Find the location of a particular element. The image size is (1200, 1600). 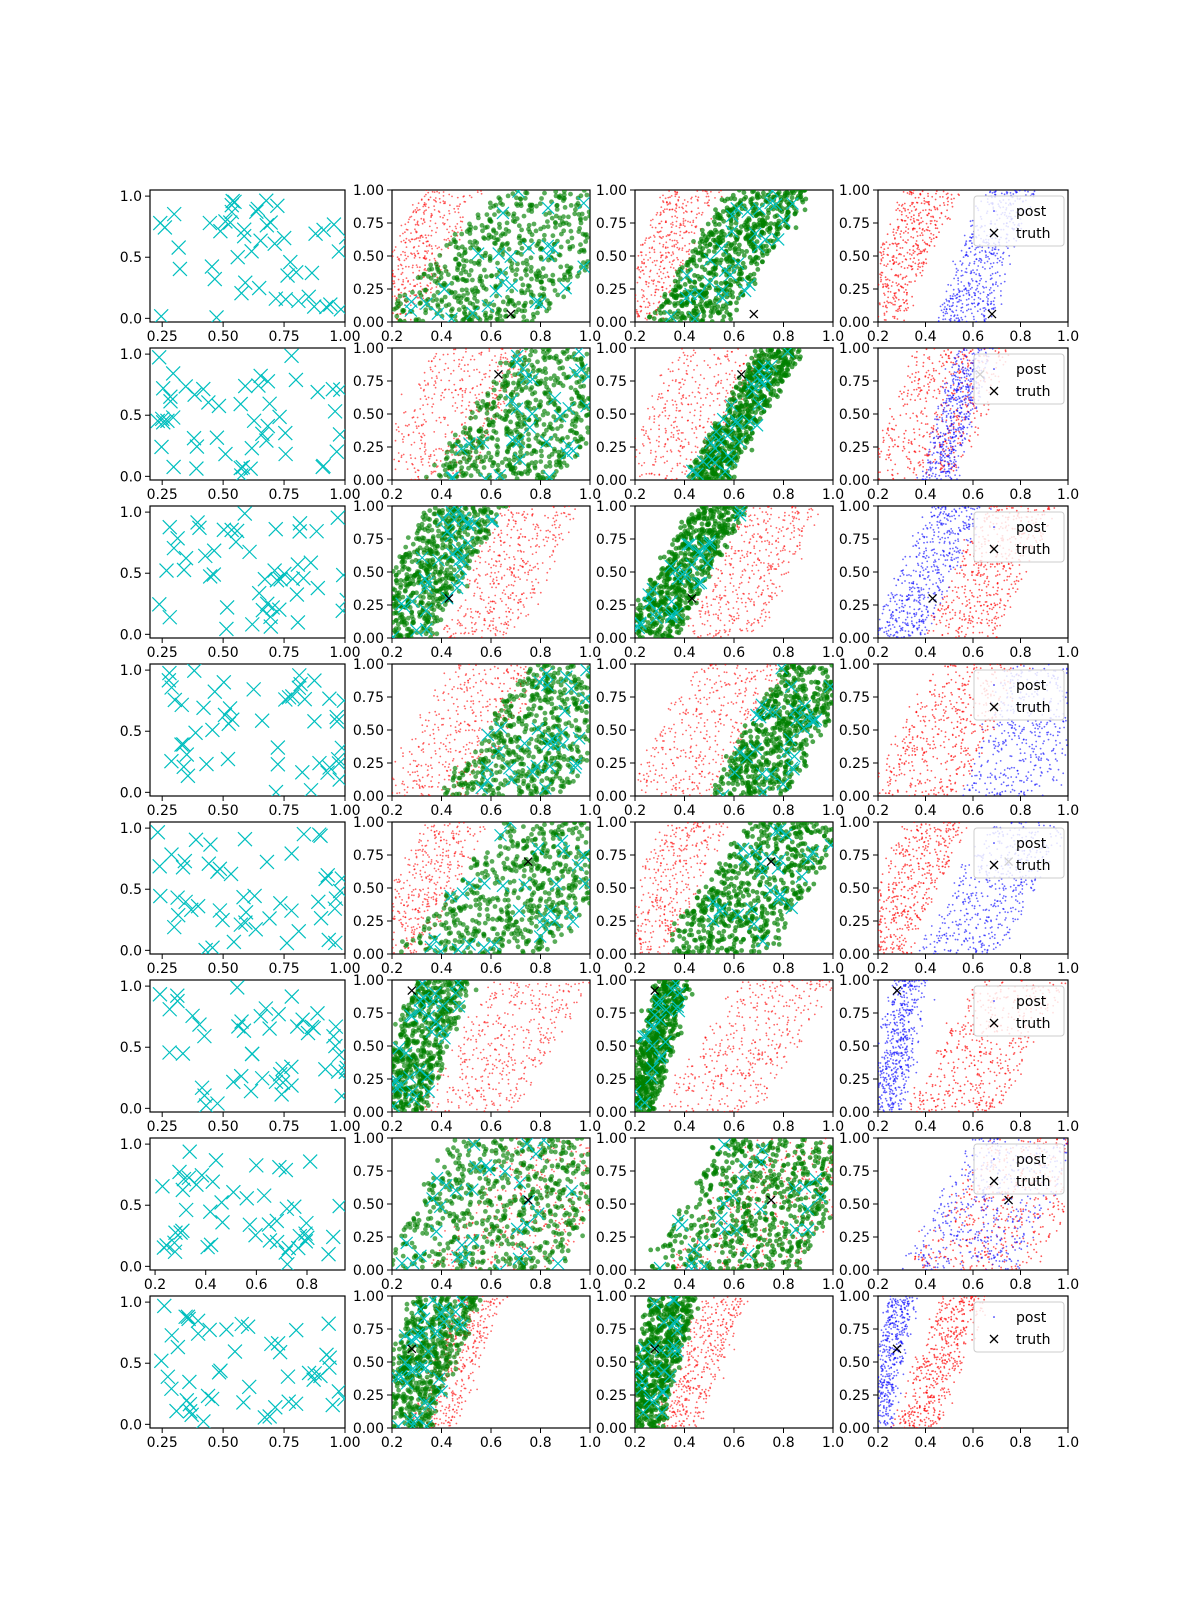

x-tick-label: 0.6 is located at coordinates (734, 337).